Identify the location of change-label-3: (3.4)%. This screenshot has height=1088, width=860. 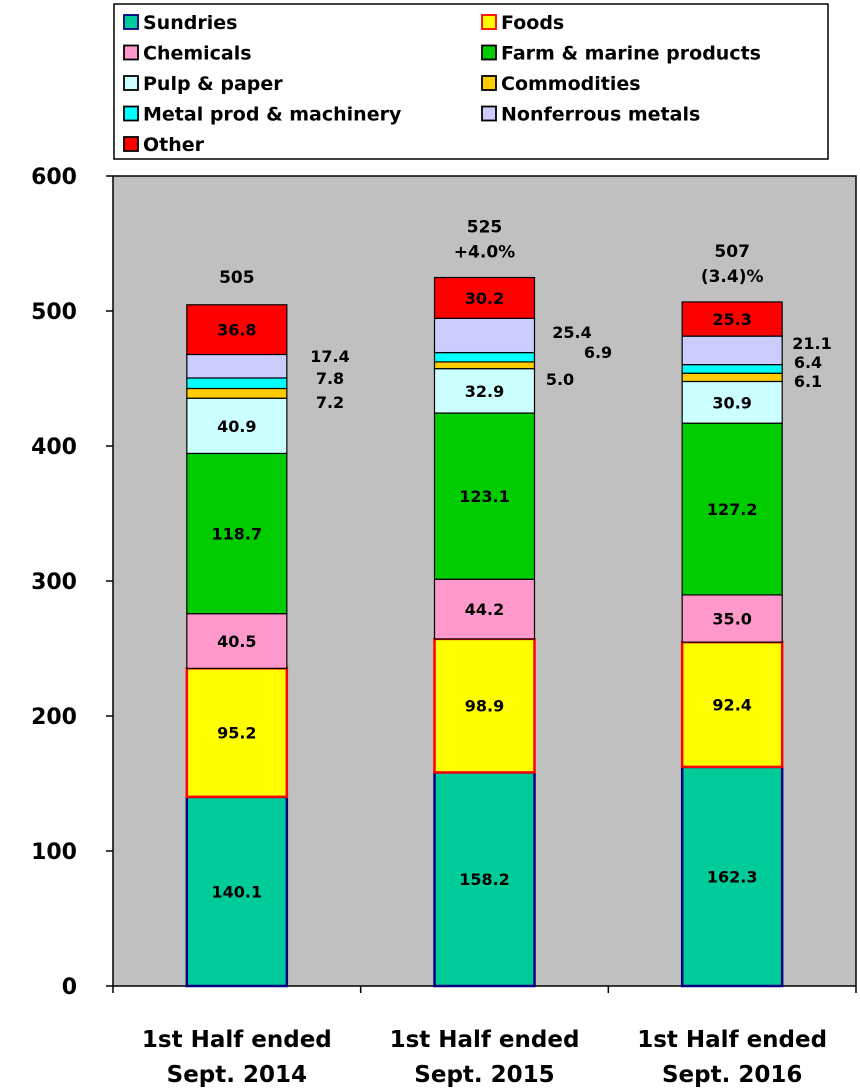
(732, 277).